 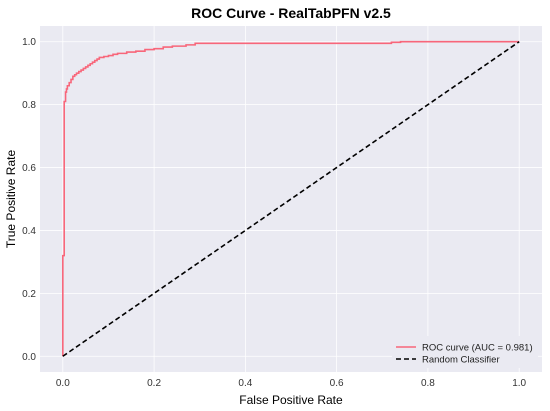 I want to click on y-tick-label: 0.2, so click(x=29, y=294).